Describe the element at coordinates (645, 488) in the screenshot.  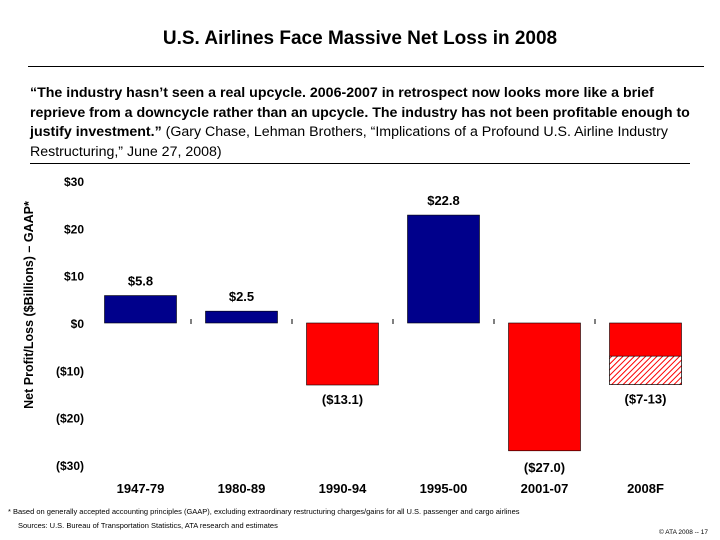
I see `x-category-label: 2008F` at that location.